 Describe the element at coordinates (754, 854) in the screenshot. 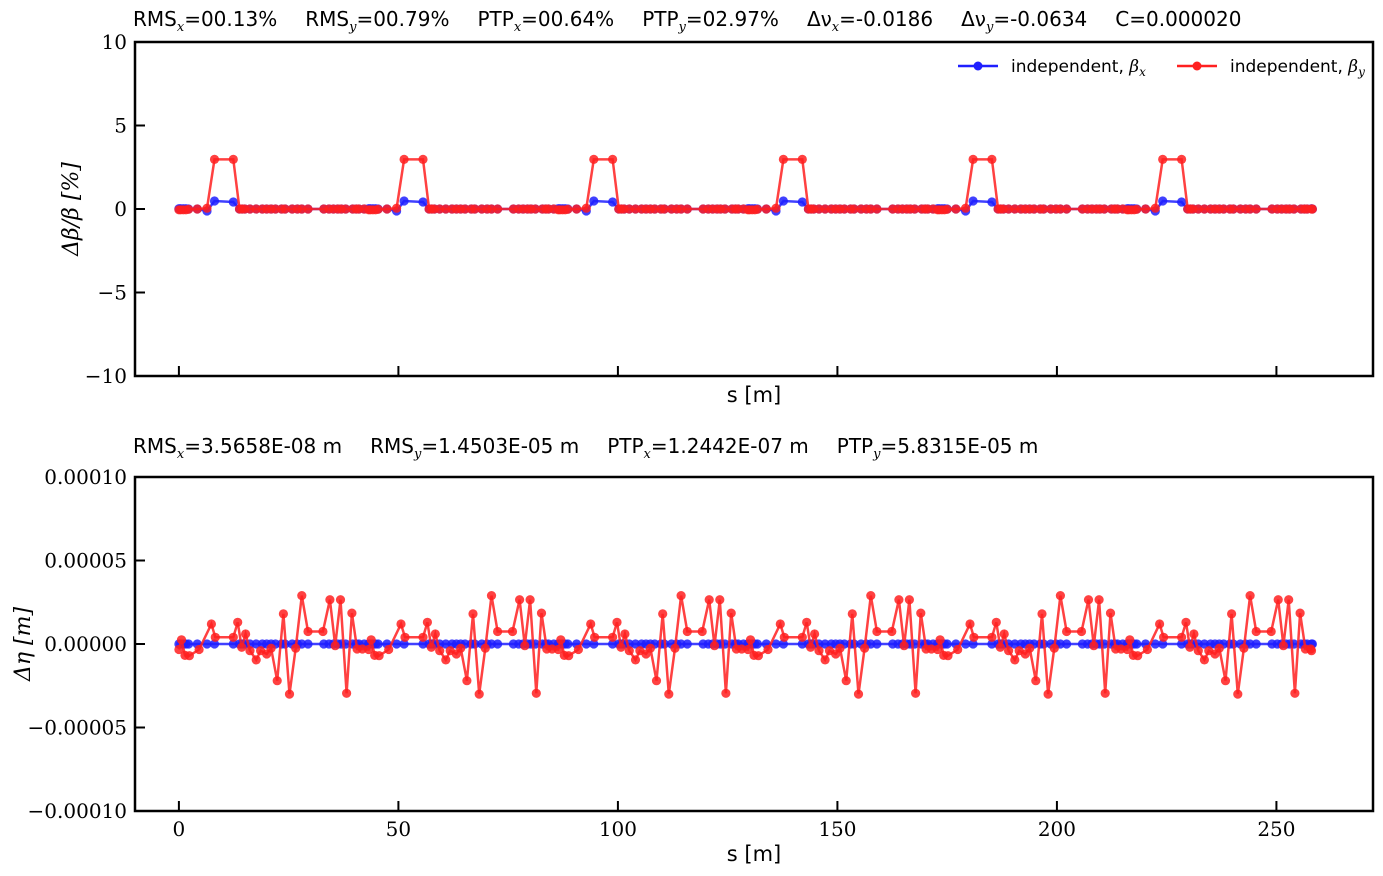

I see `dispersion-x-axis-label: s [m]` at that location.